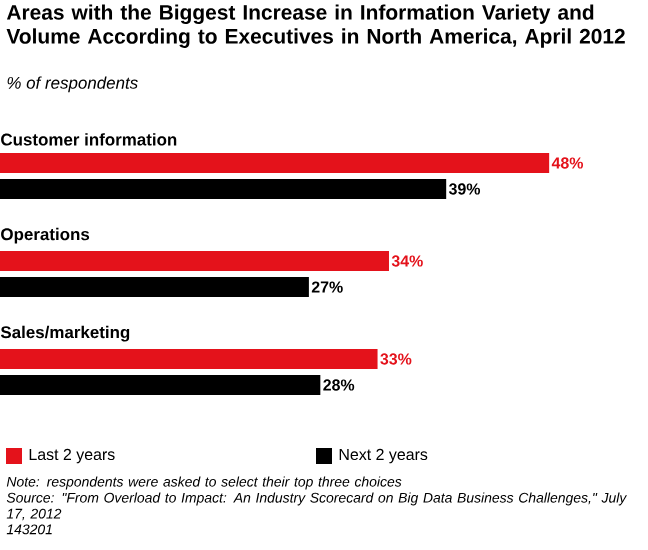 This screenshot has height=550, width=648. I want to click on y-tick-label: Operations, so click(45, 235).